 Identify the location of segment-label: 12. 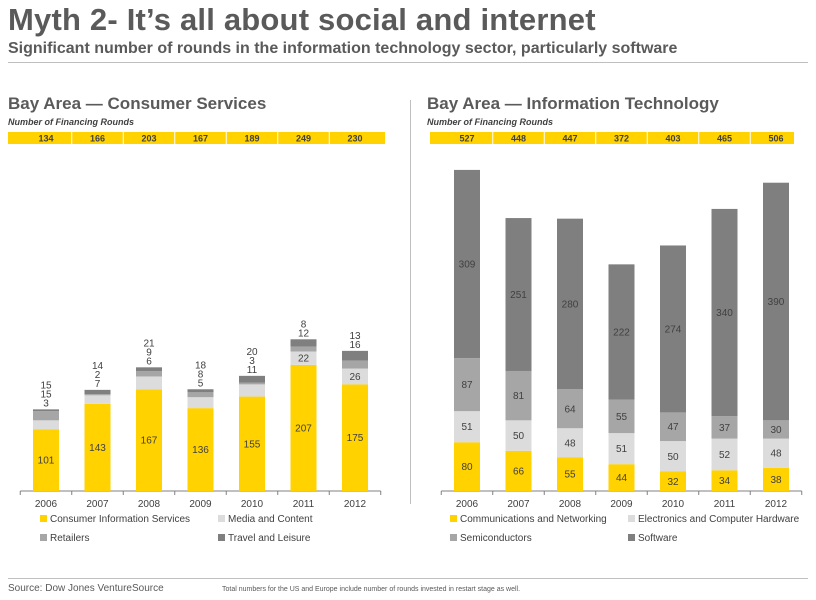
(304, 333).